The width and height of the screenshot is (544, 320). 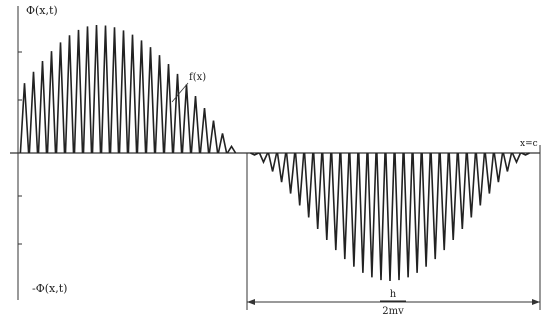 What do you see at coordinates (251, 302) in the screenshot?
I see `width-arrow-left` at bounding box center [251, 302].